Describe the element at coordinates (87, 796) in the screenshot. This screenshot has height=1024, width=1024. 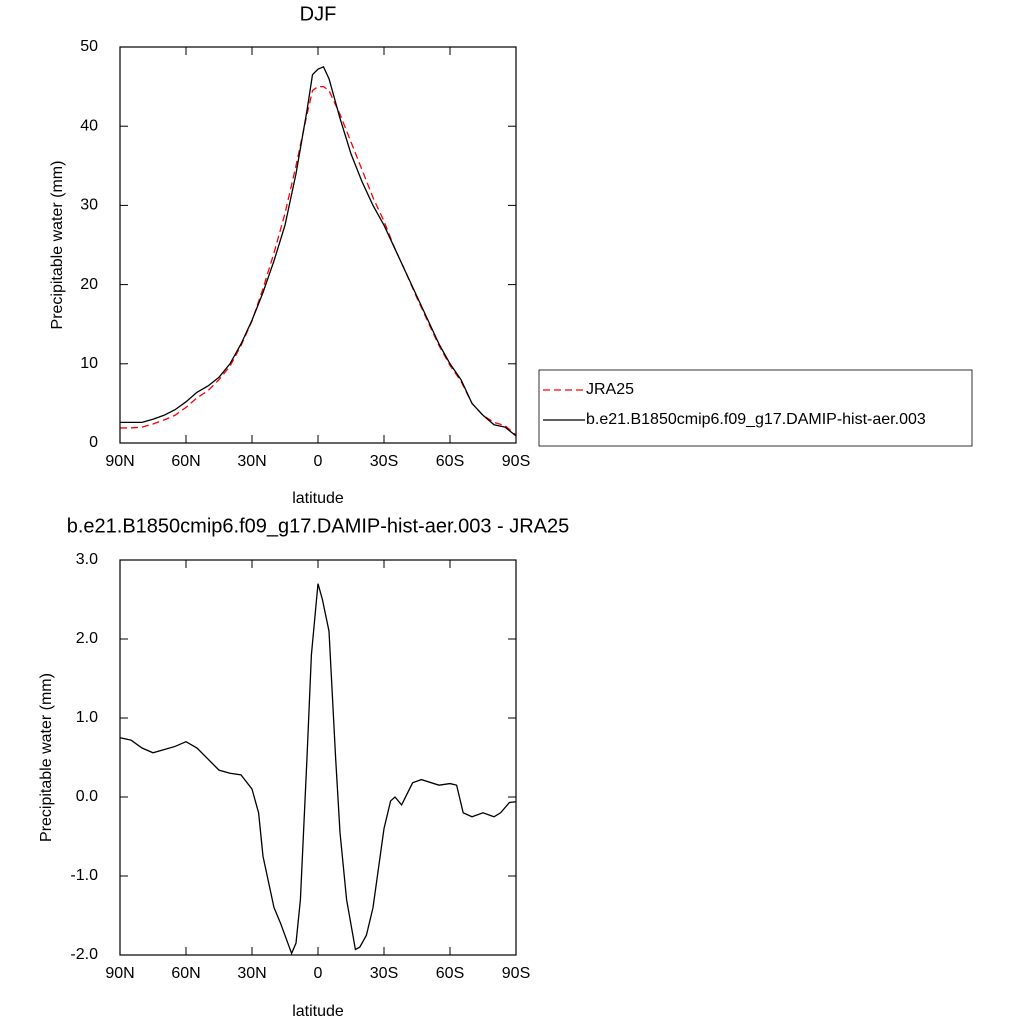
I see `y-tick-label: 0.0` at that location.